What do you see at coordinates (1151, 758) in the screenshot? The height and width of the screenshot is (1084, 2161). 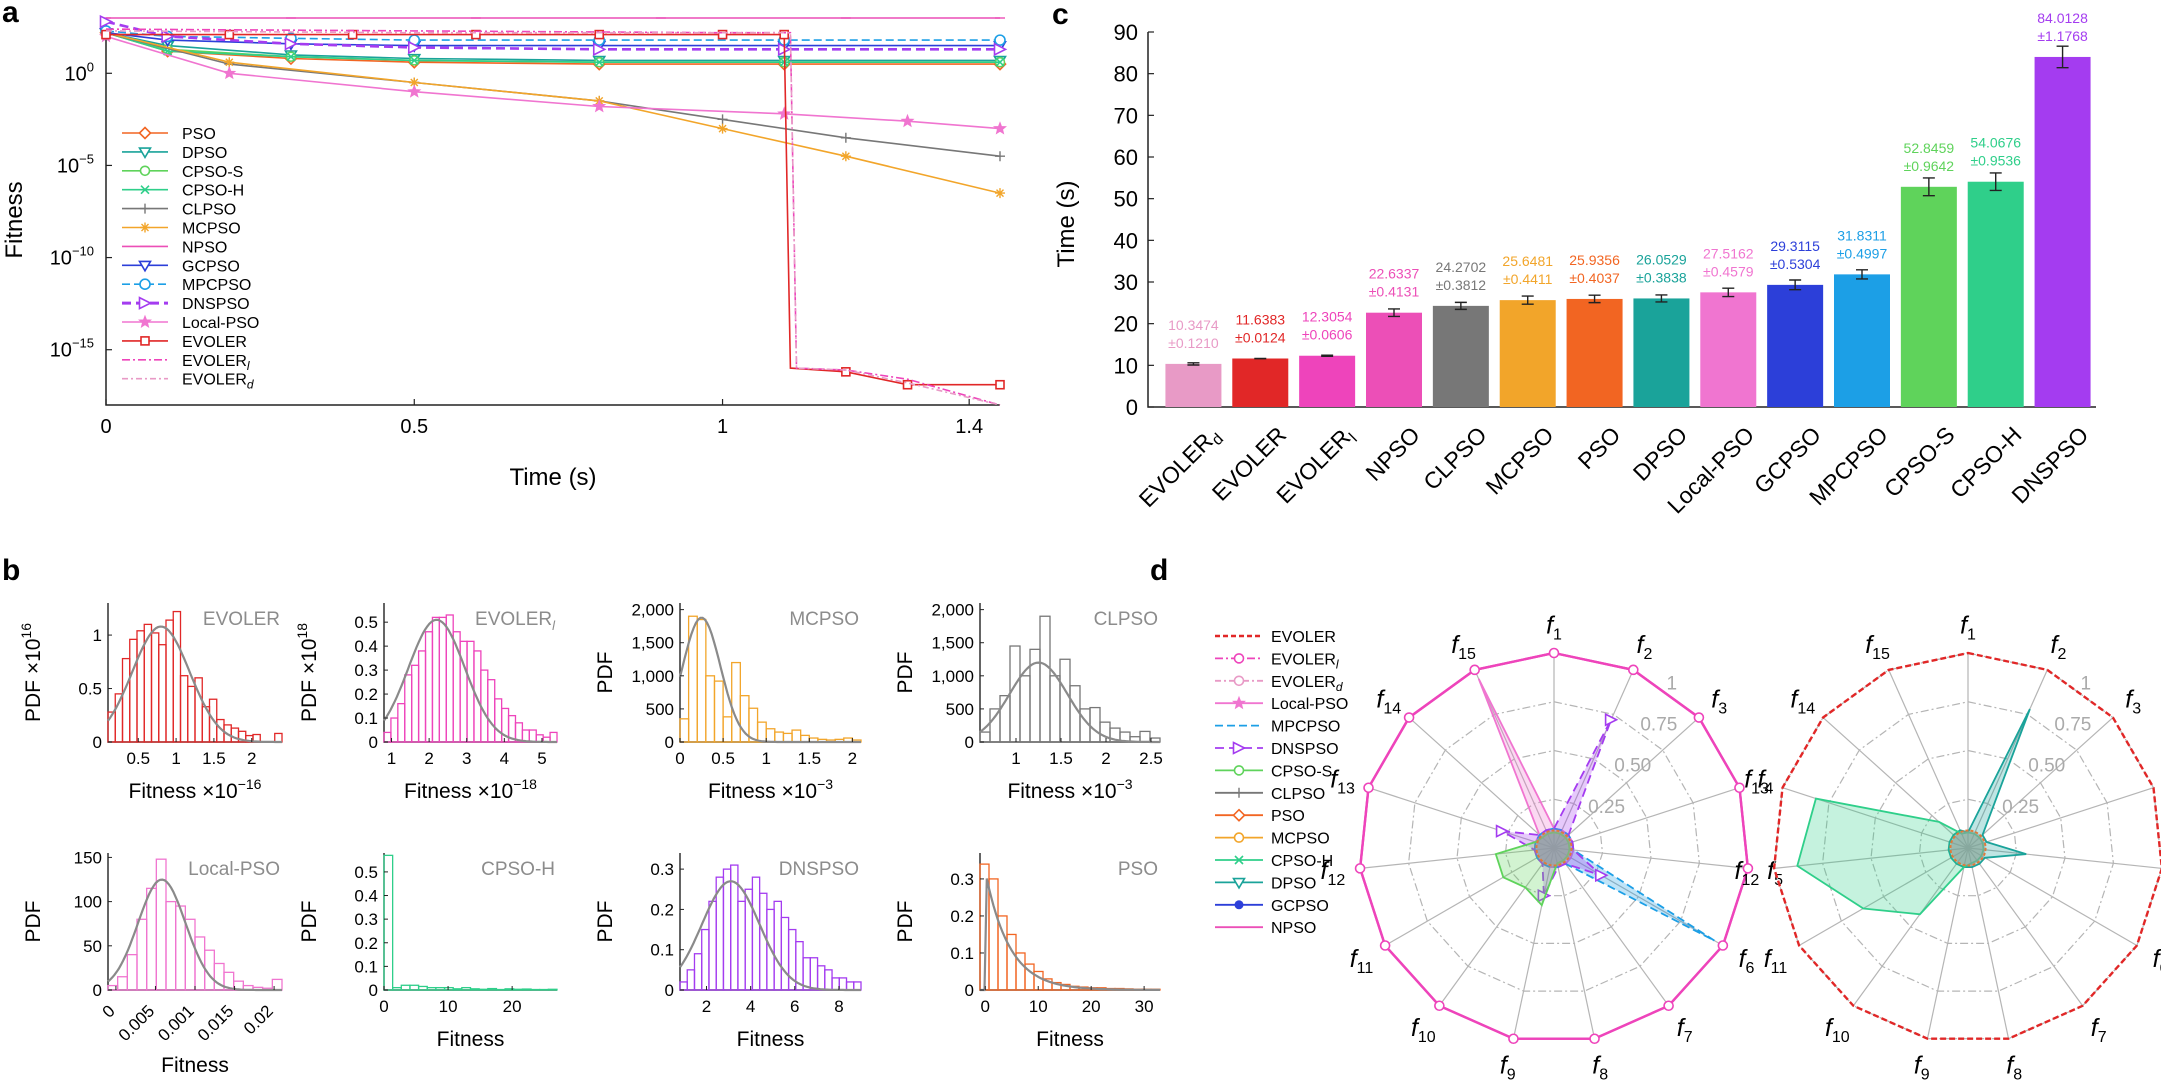 I see `panel-b-xtick-label: 2.5` at bounding box center [1151, 758].